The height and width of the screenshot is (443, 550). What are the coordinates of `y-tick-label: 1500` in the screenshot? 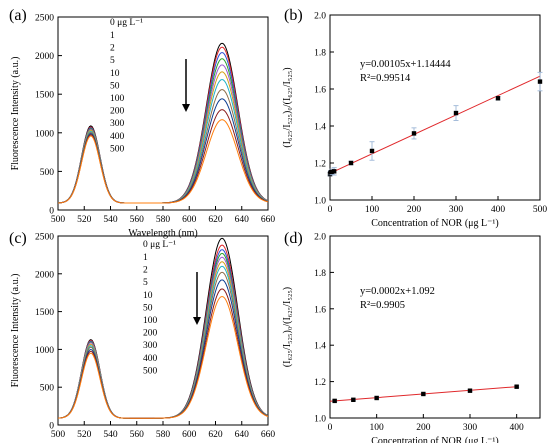 It's located at (44, 96).